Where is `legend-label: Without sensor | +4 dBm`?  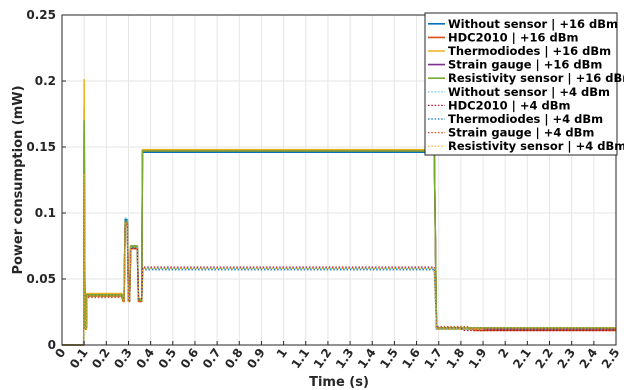
legend-label: Without sensor | +4 dBm is located at coordinates (529, 92).